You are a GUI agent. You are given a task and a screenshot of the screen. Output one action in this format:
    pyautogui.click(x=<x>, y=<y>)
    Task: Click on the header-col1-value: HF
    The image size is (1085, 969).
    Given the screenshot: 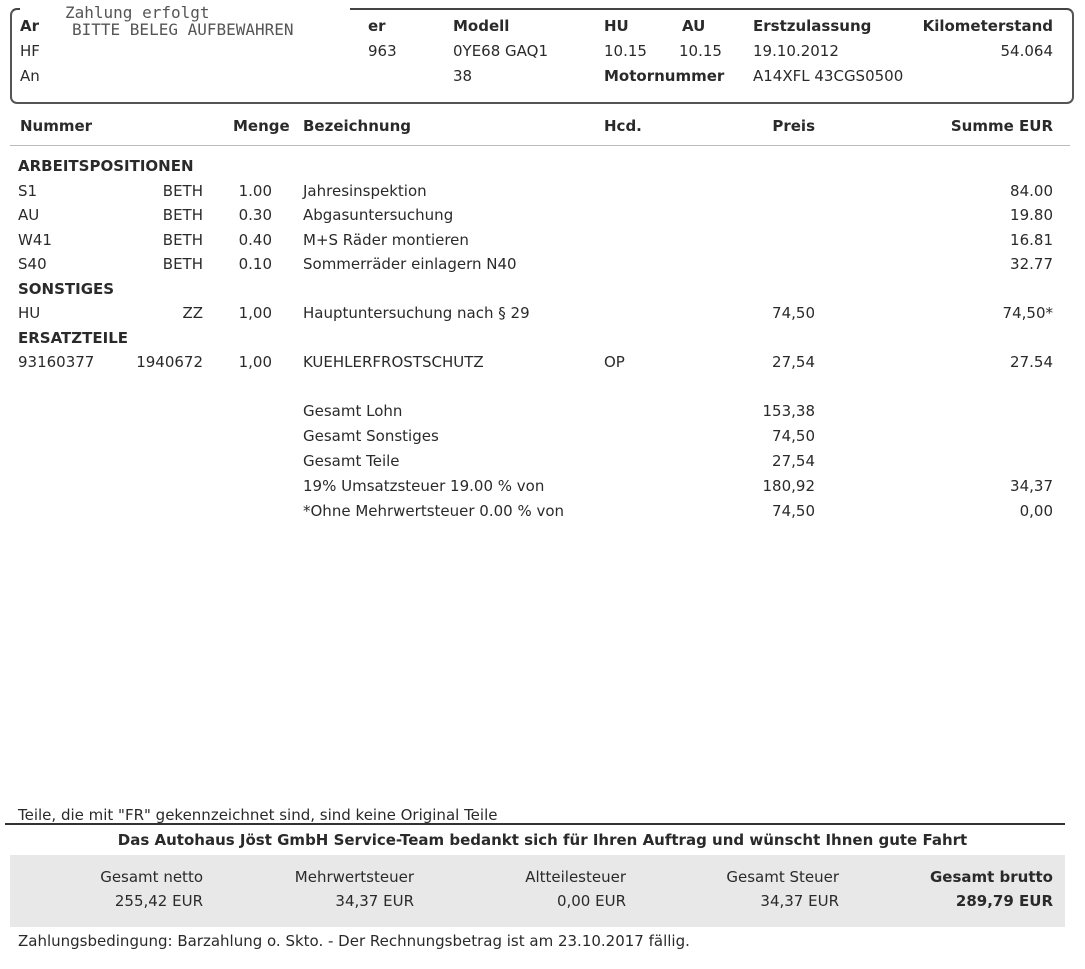 What is the action you would take?
    pyautogui.click(x=30, y=51)
    